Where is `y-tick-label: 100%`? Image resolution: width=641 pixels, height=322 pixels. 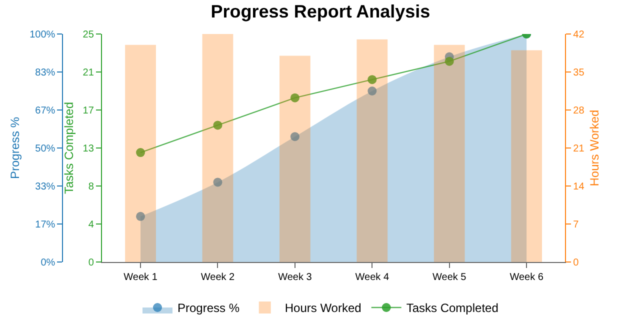 y-tick-label: 100% is located at coordinates (43, 35).